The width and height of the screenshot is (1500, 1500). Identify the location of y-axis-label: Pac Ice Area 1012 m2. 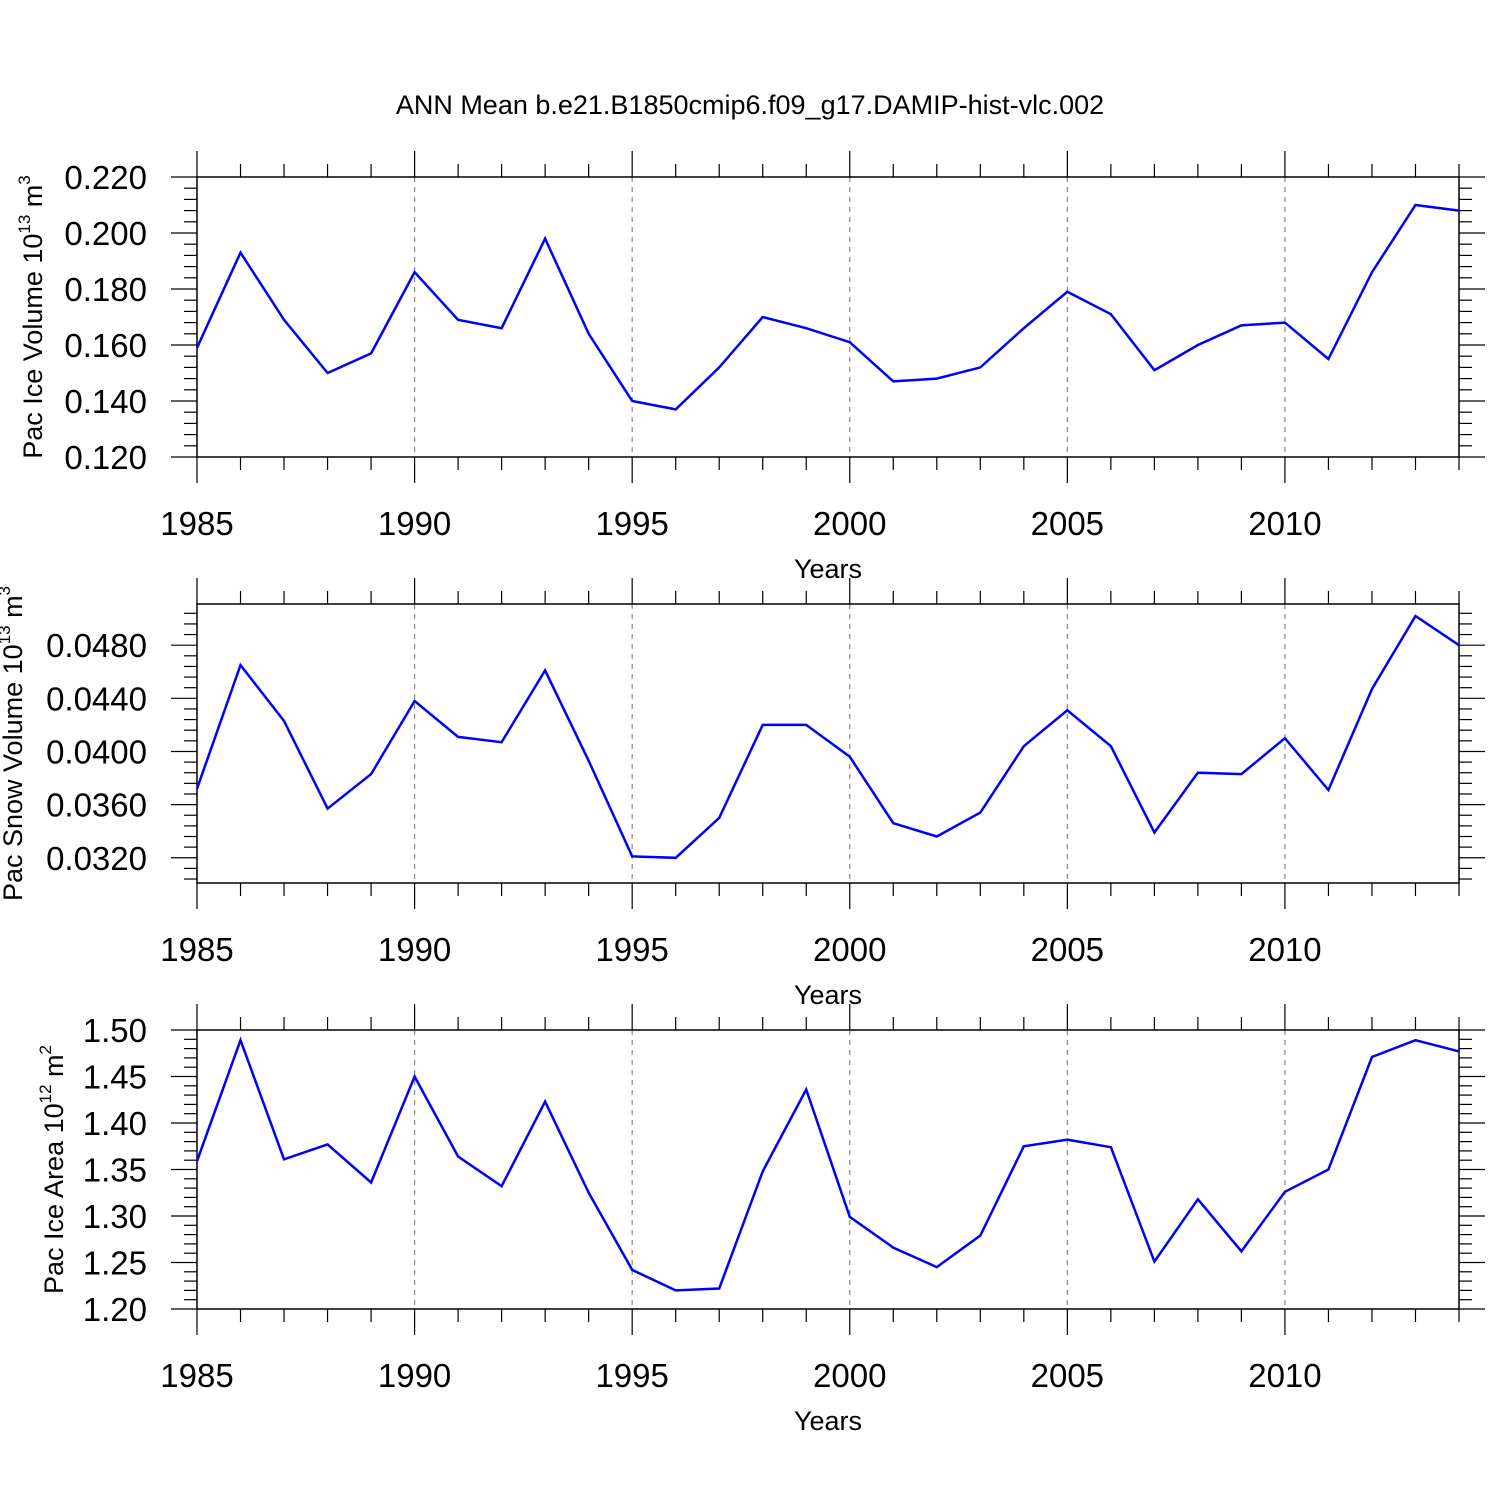
(52, 1169).